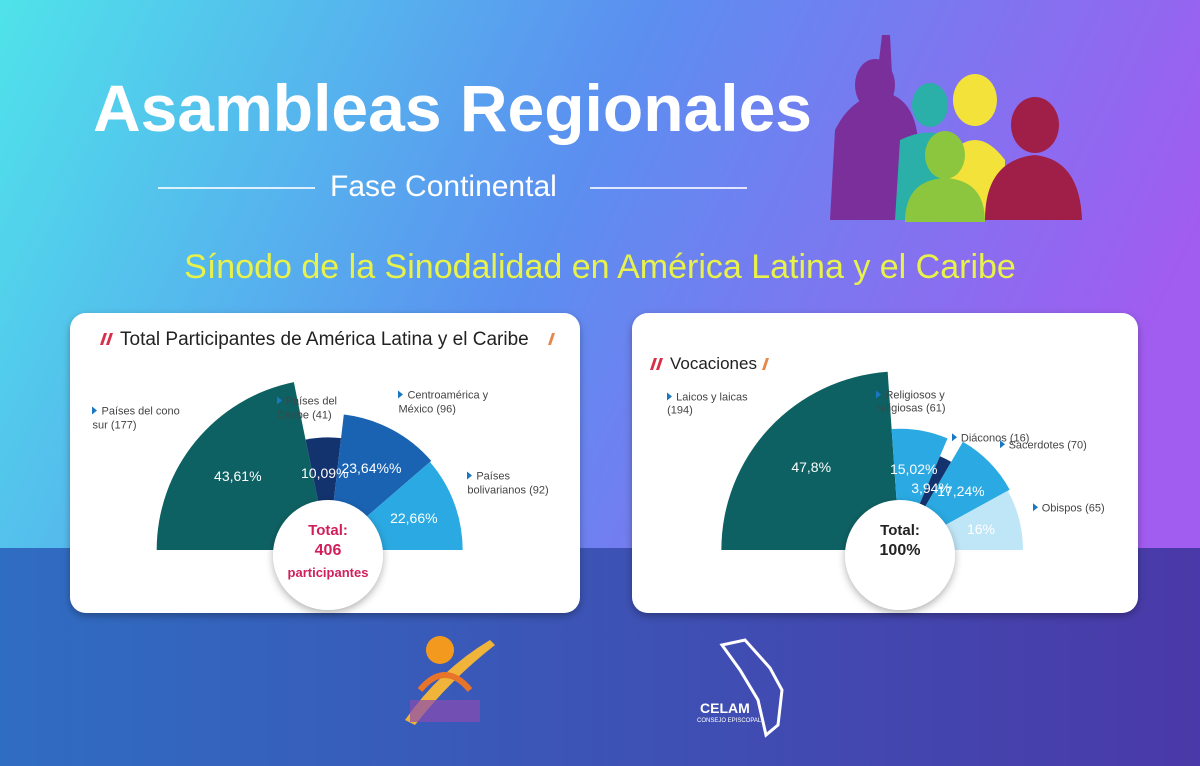  I want to click on value-label: 47,8%, so click(811, 467).